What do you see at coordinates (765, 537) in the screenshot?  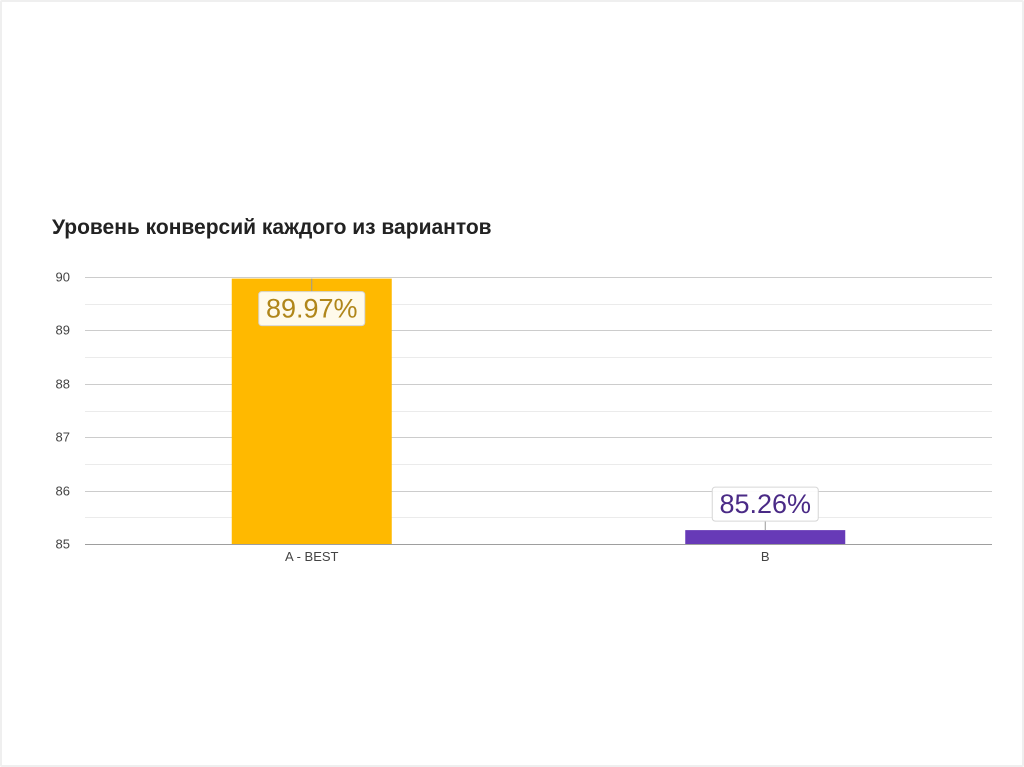 I see `bar` at bounding box center [765, 537].